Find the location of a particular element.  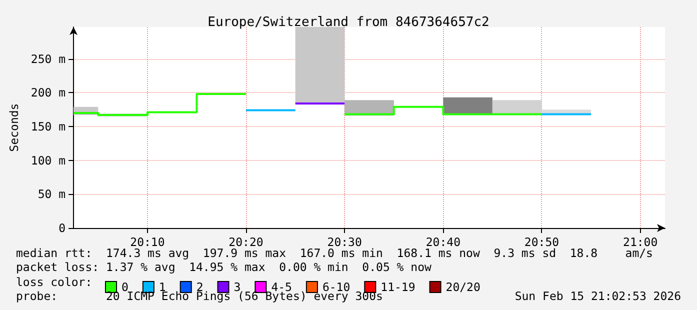

legend-title: loss color: is located at coordinates (54, 282).